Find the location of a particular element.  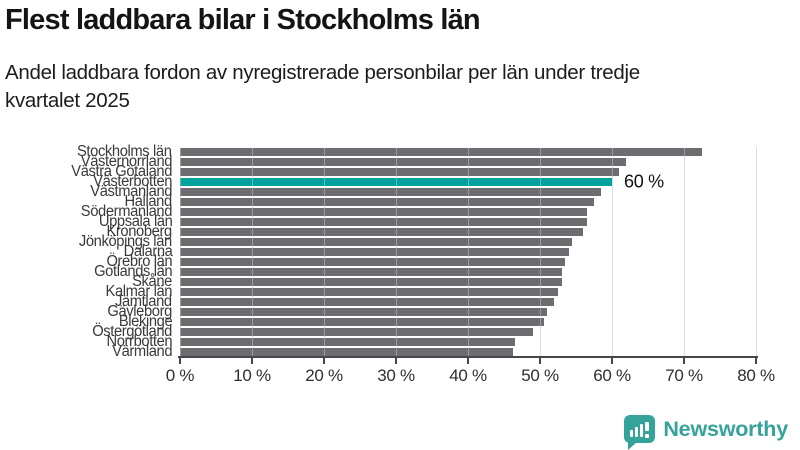

brand-logo: Newsworthy is located at coordinates (706, 432).